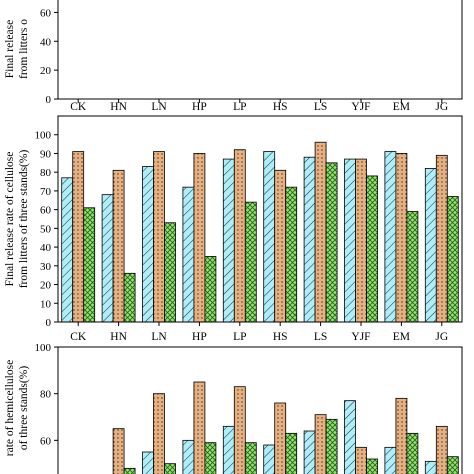  I want to click on y-tick-label: 30, so click(46, 267).